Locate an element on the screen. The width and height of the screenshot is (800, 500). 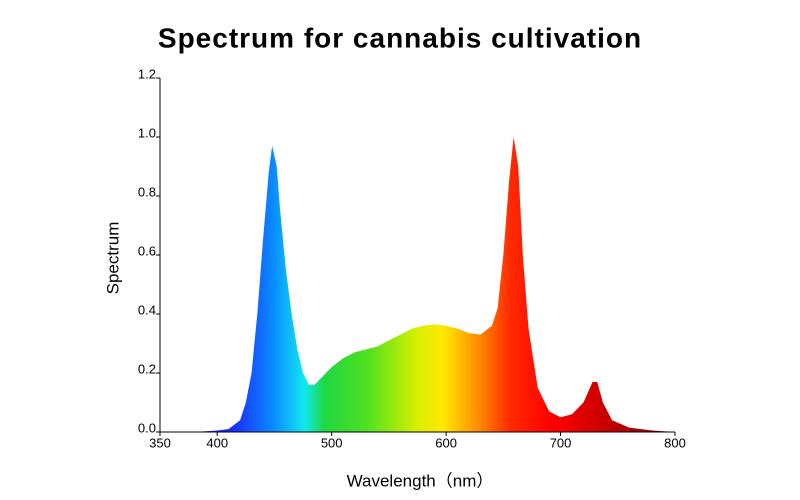
y-tick-label: 1.0 is located at coordinates (147, 132).